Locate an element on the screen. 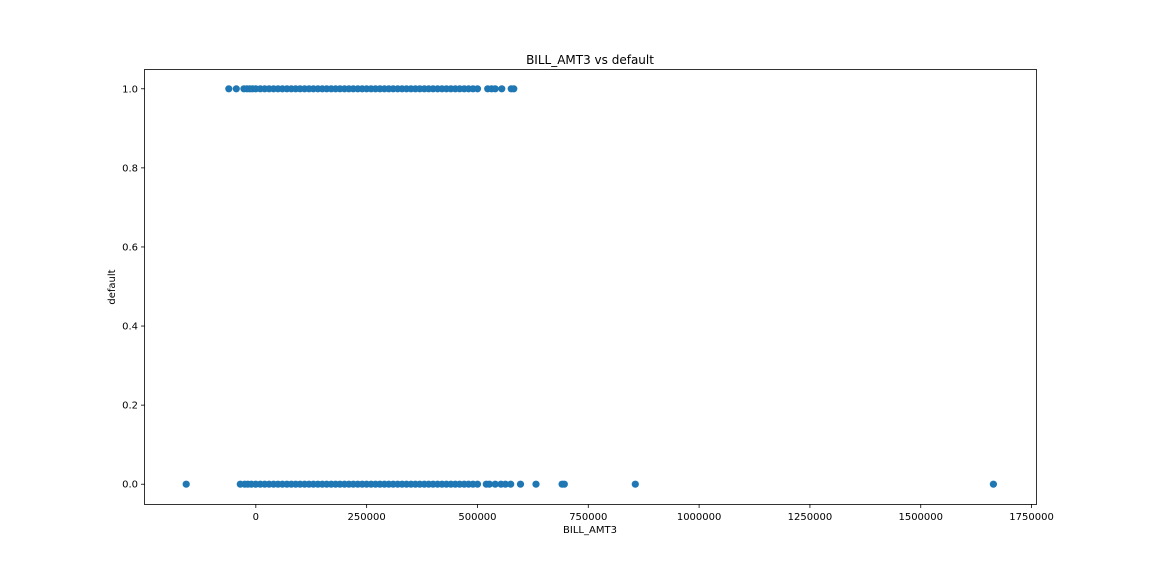 The width and height of the screenshot is (1152, 576). y-tick-label: 1.0 is located at coordinates (130, 89).